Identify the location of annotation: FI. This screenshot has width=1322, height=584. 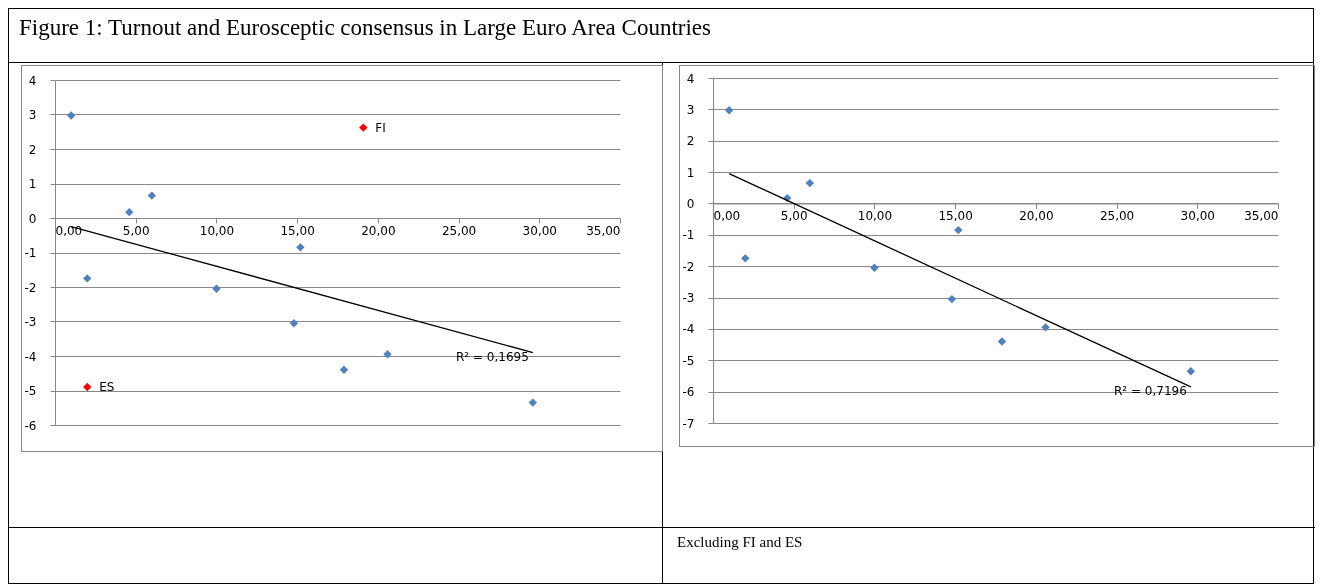
(380, 127).